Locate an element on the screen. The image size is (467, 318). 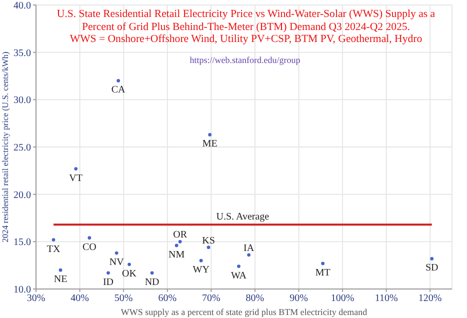
annotation: OK is located at coordinates (130, 274).